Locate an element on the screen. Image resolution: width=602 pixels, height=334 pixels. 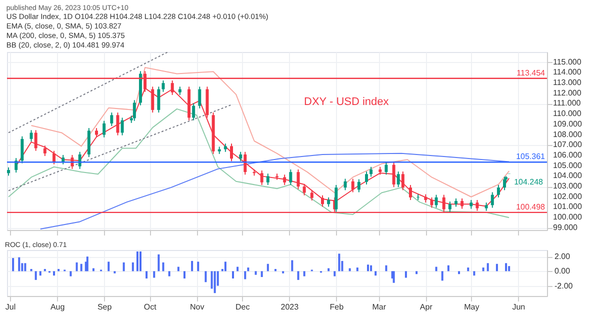
x-tick-label: Jun is located at coordinates (519, 307).